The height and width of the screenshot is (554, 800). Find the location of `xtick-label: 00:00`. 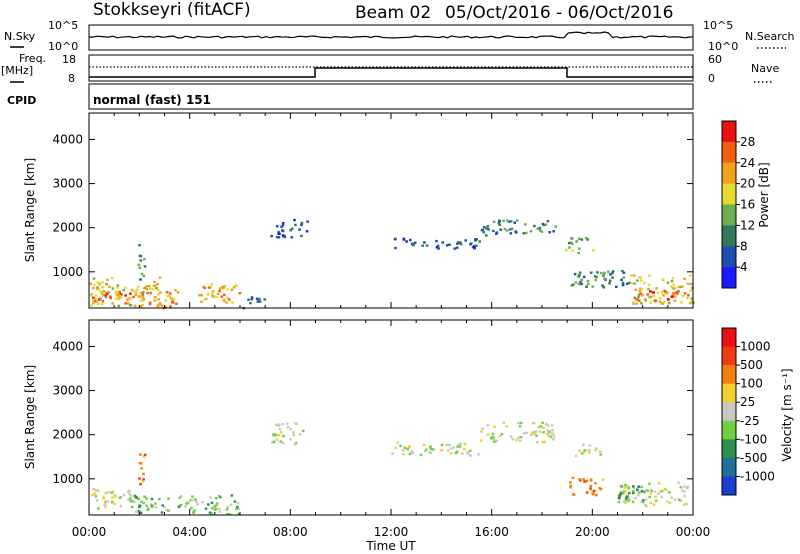

xtick-label: 00:00 is located at coordinates (693, 532).